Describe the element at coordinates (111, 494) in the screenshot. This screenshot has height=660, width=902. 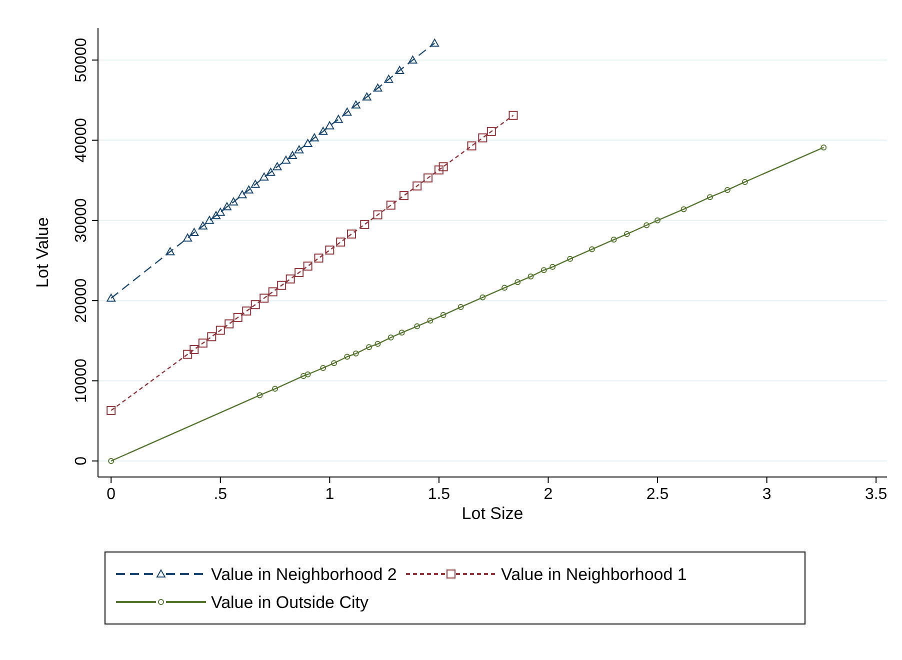
I see `x-tick-label: 0` at that location.